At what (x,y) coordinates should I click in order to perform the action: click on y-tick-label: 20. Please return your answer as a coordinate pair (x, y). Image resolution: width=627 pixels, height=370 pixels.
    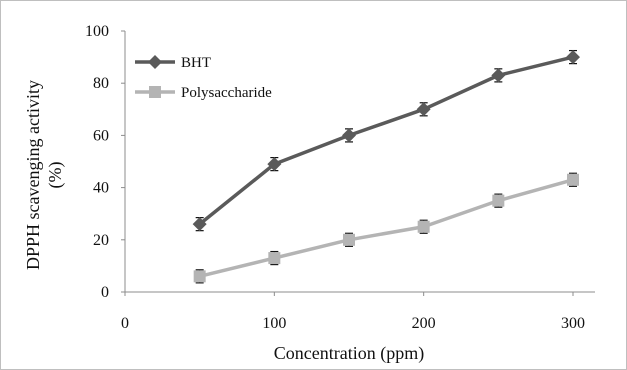
    Looking at the image, I should click on (101, 240).